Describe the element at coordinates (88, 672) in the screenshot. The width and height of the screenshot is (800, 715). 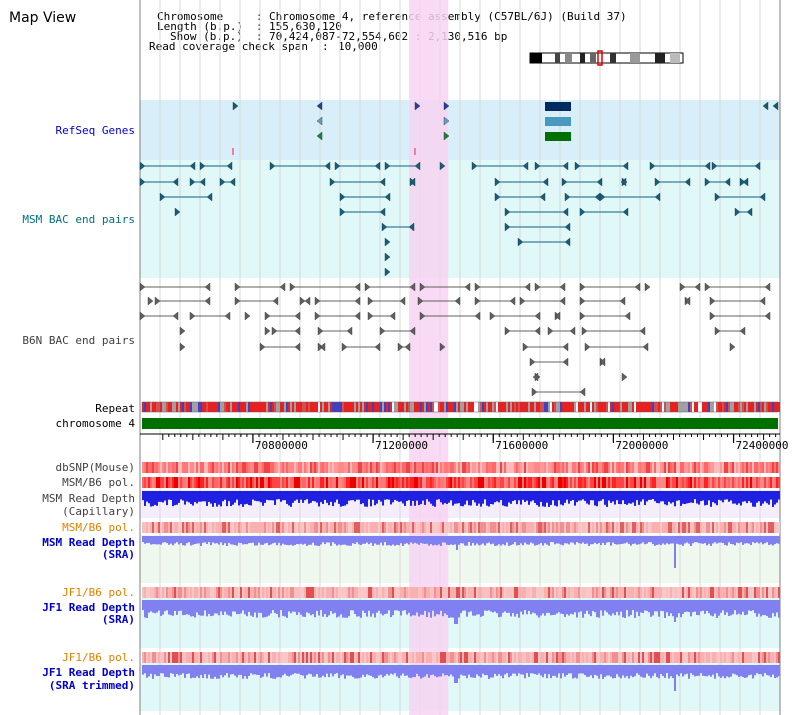
I see `track-label-jf1-depth-trim: JF1 Read Depth` at that location.